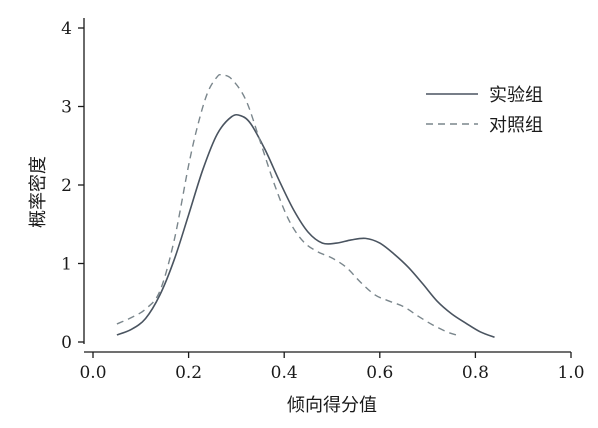 The image size is (598, 428). What do you see at coordinates (66, 29) in the screenshot?
I see `y-tick-label: 4` at bounding box center [66, 29].